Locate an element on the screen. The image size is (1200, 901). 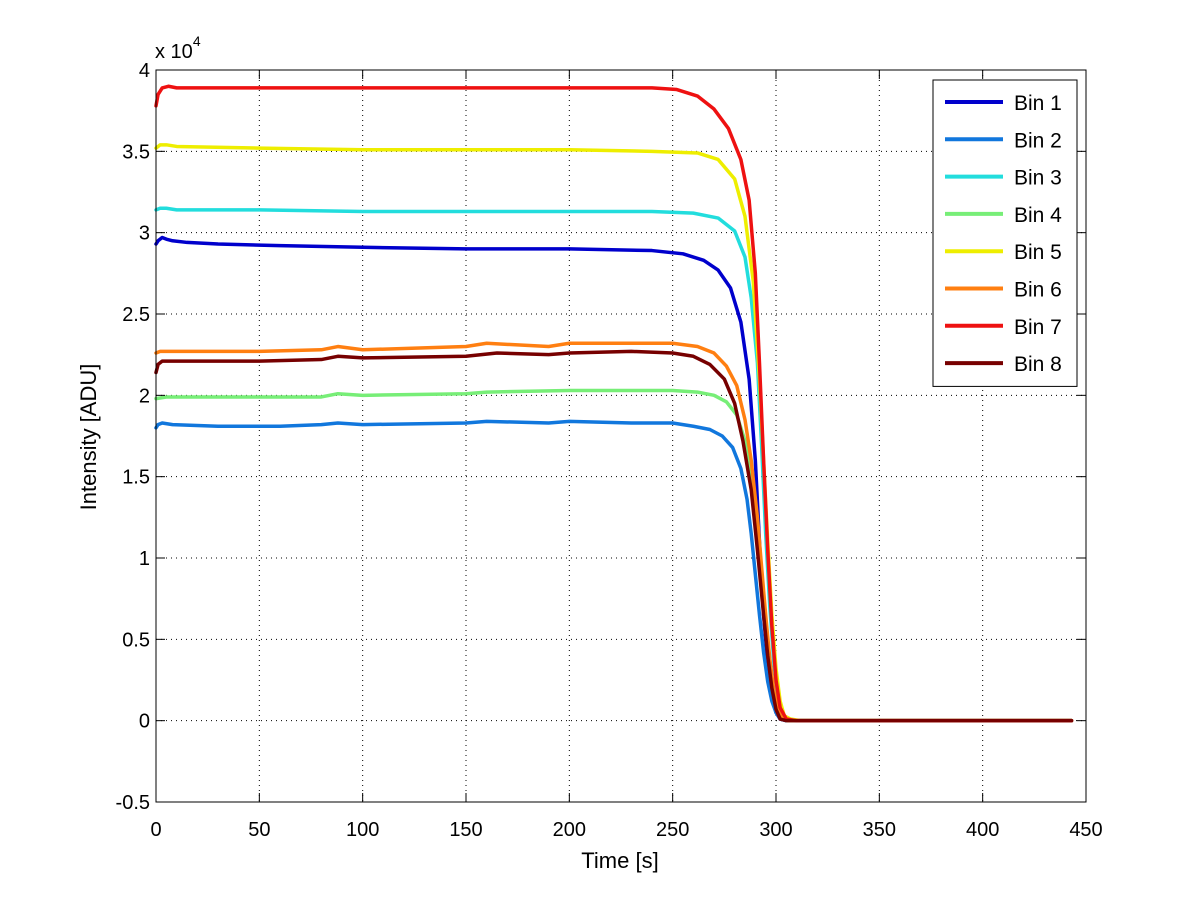
y-axis-multiplier: x 104 is located at coordinates (178, 48).